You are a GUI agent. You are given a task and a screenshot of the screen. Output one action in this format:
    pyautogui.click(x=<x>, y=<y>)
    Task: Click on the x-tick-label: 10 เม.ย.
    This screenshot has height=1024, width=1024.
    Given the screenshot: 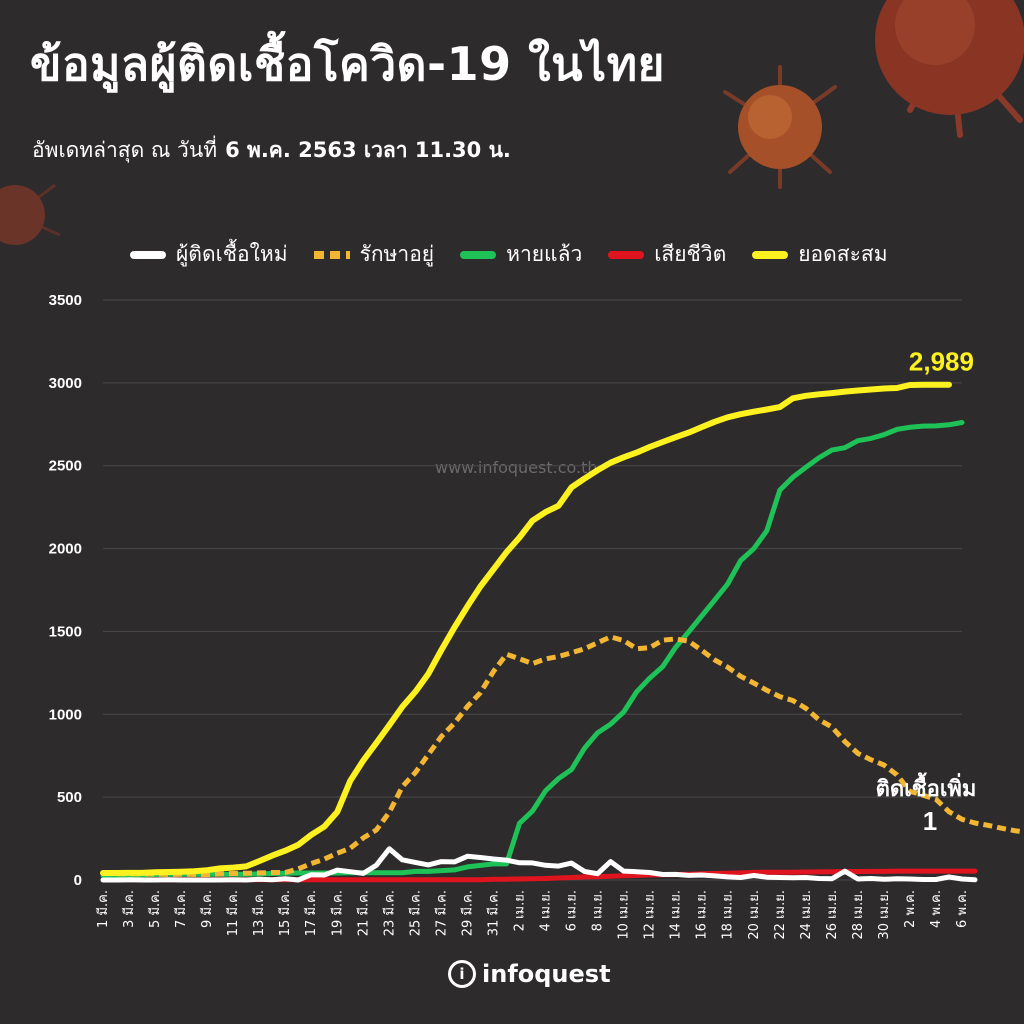 What is the action you would take?
    pyautogui.click(x=624, y=915)
    